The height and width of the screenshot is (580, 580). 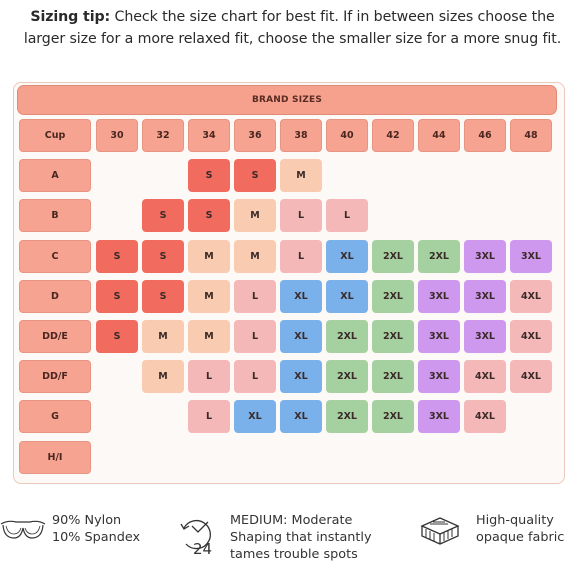 What do you see at coordinates (55, 296) in the screenshot?
I see `cup-label-d: D` at bounding box center [55, 296].